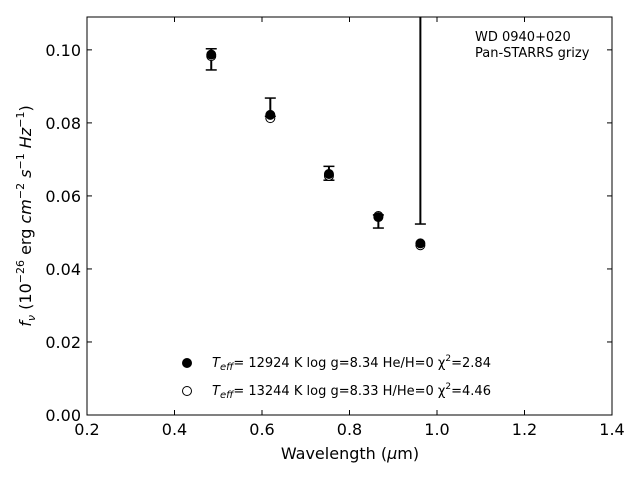  Describe the element at coordinates (611, 429) in the screenshot. I see `x-tick-label: 1.4` at that location.